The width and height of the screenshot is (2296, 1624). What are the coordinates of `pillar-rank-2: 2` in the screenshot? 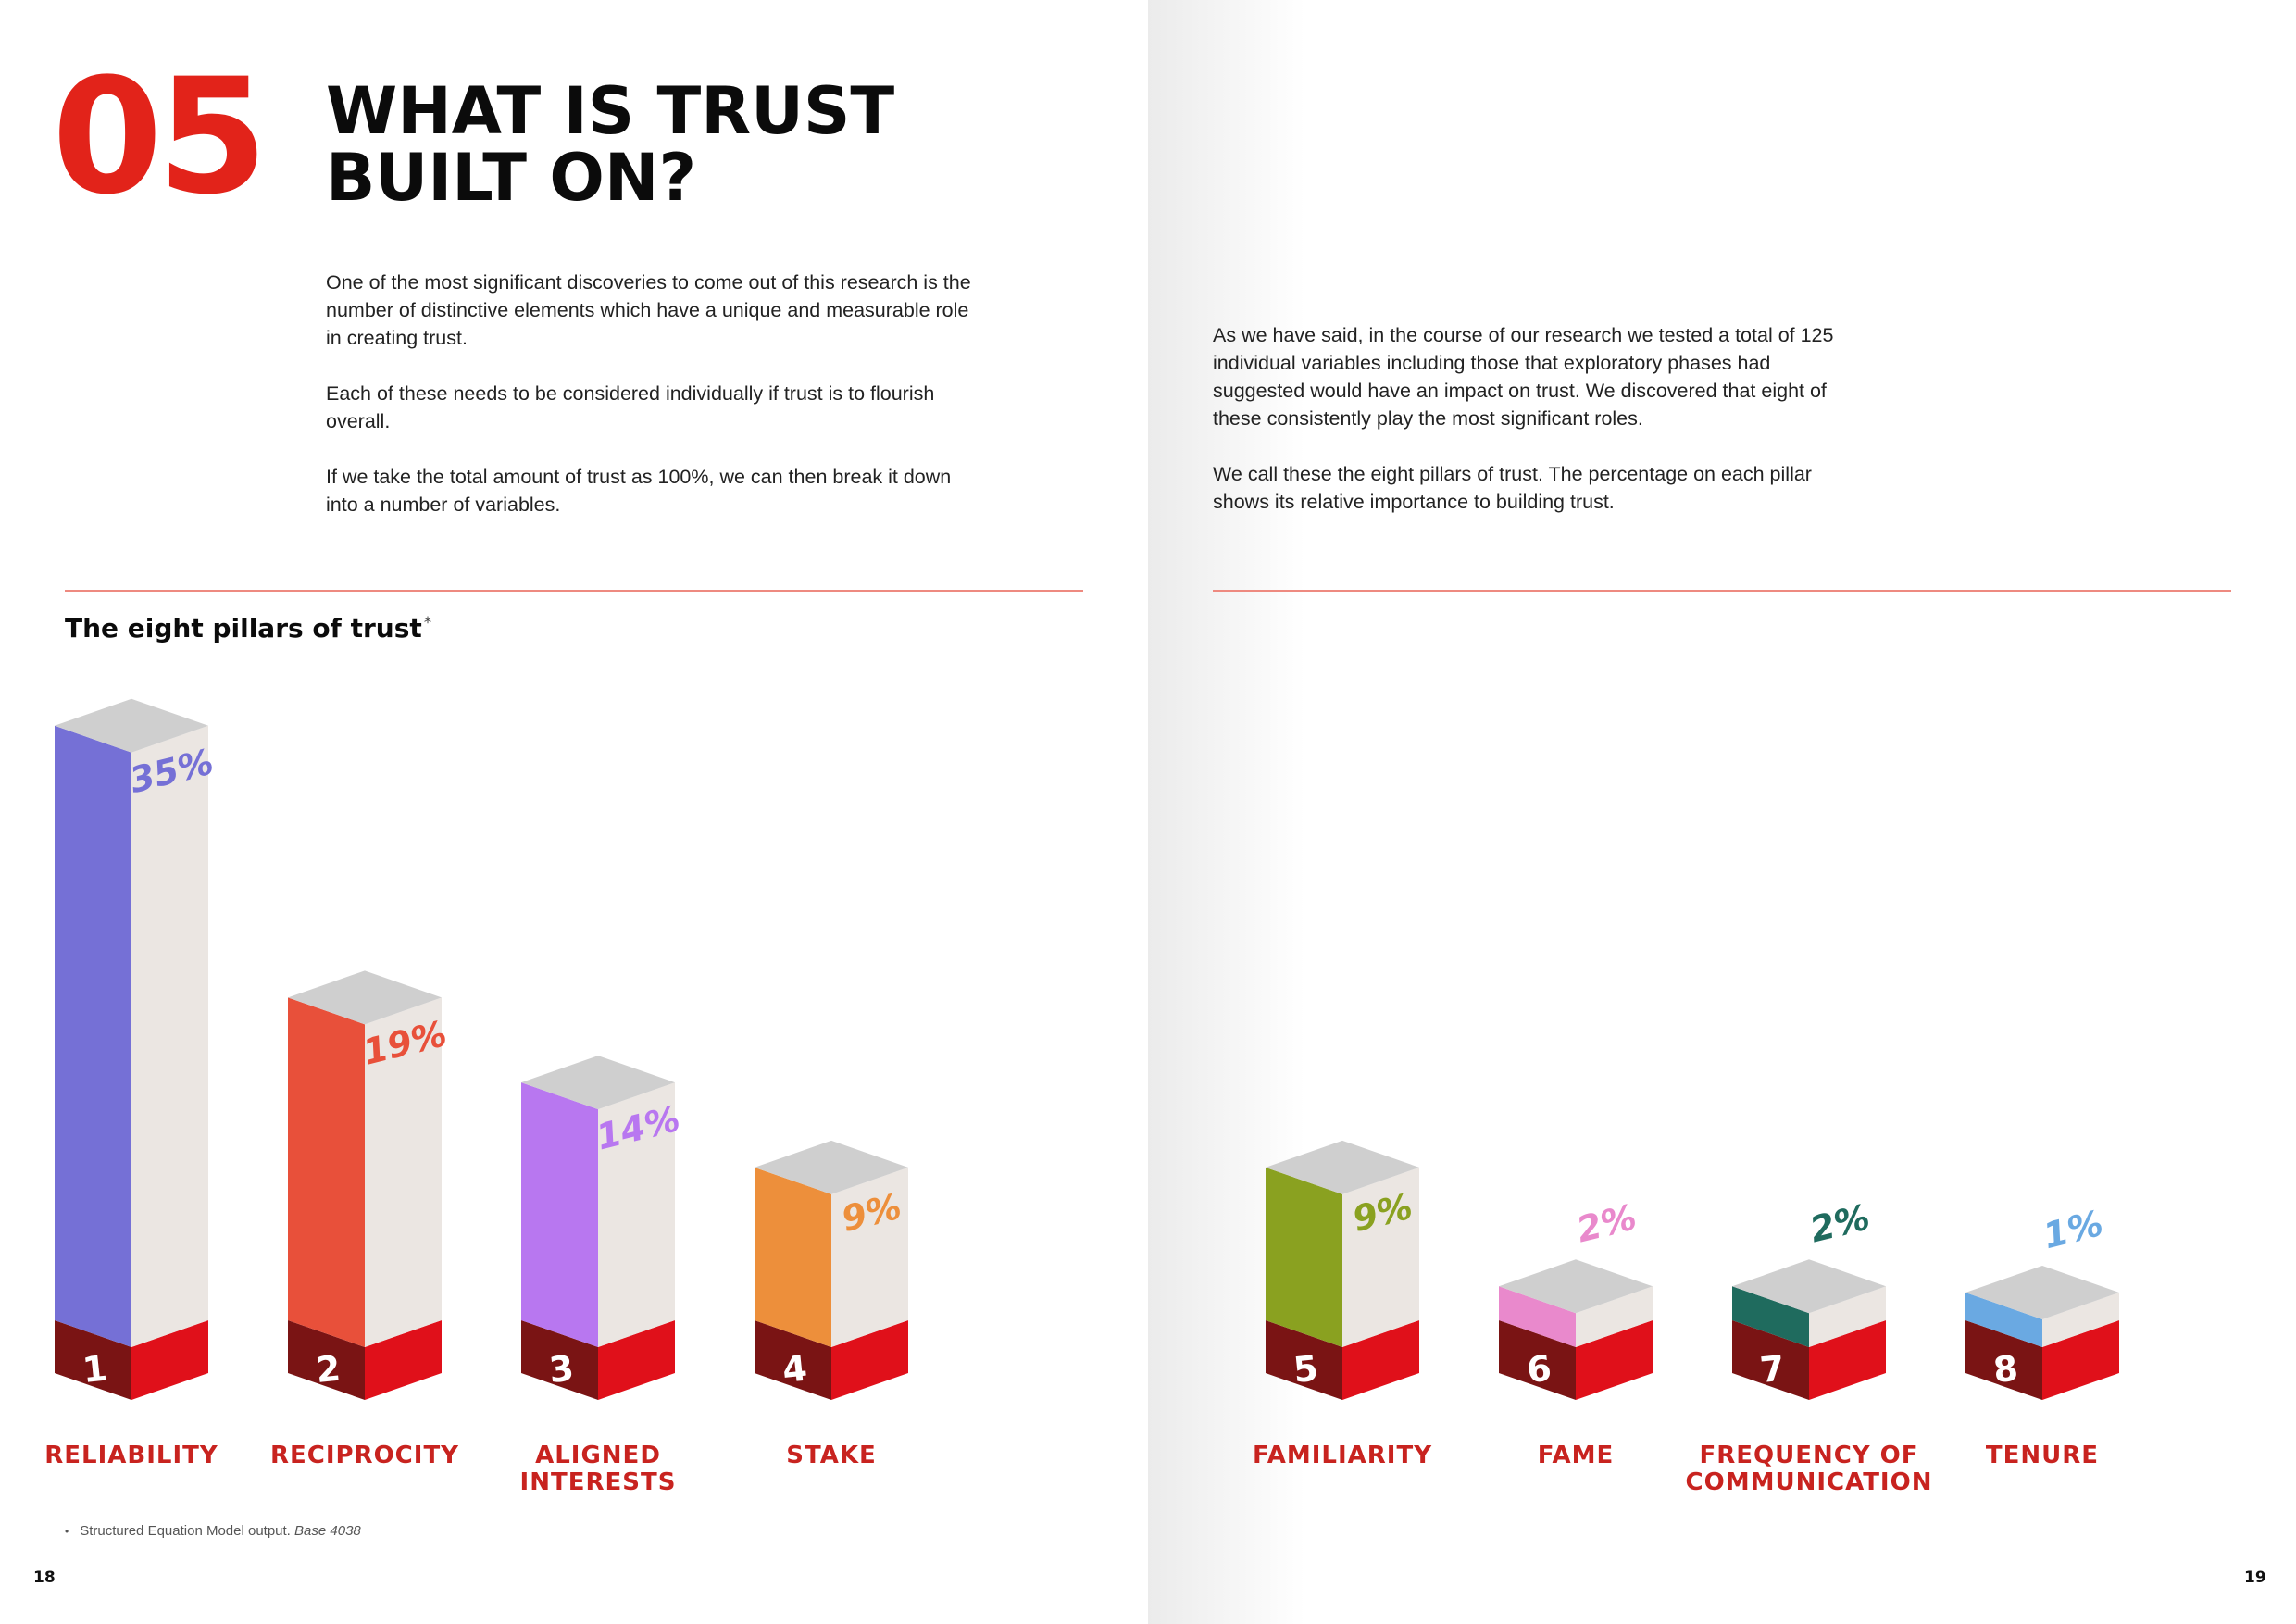 It's located at (328, 1370).